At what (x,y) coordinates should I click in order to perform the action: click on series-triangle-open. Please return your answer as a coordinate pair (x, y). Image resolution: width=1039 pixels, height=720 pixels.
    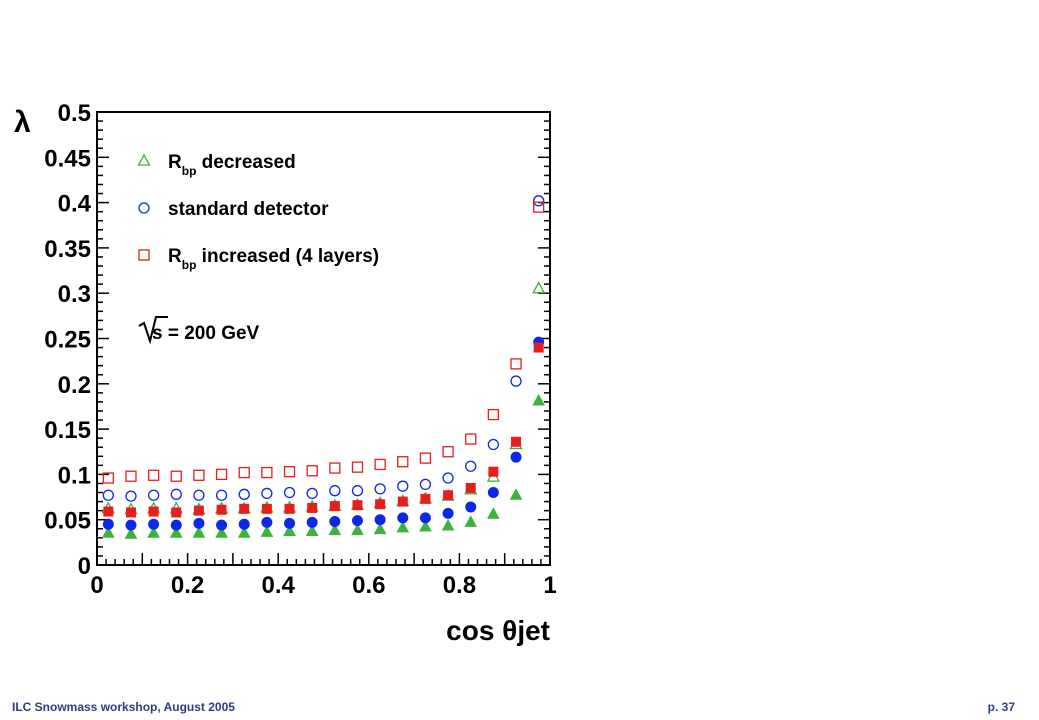
    Looking at the image, I should click on (323, 398).